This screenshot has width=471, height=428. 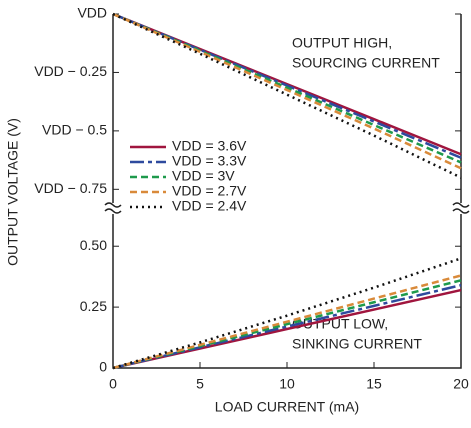 I want to click on x-tick-label: 0, so click(x=113, y=384).